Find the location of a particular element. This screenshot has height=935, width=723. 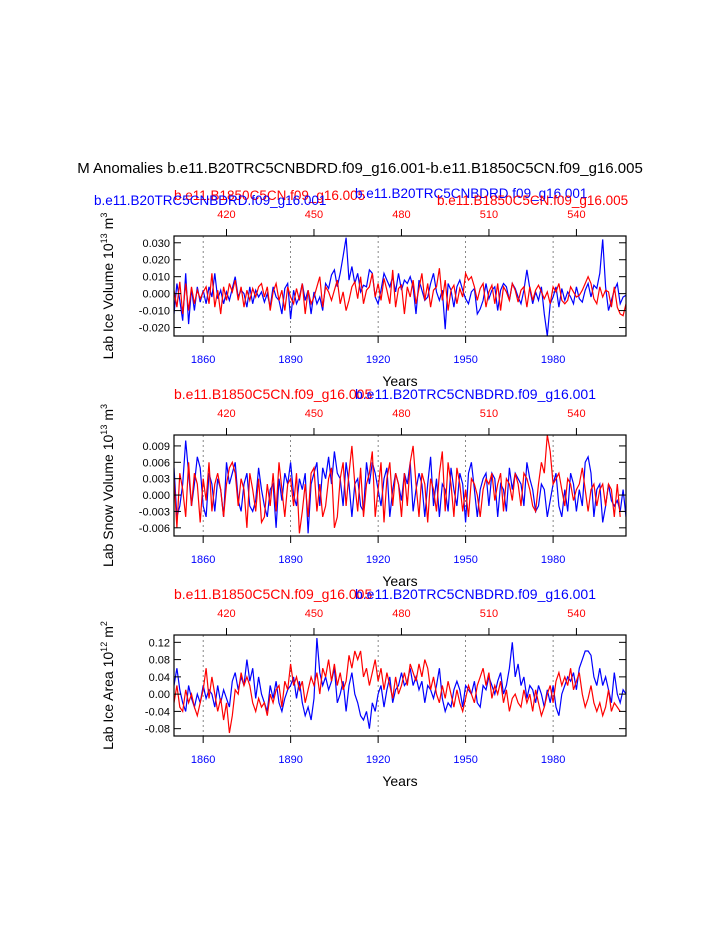

y-axis-label: Lab Snow Volume 1013 m3 is located at coordinates (107, 485).